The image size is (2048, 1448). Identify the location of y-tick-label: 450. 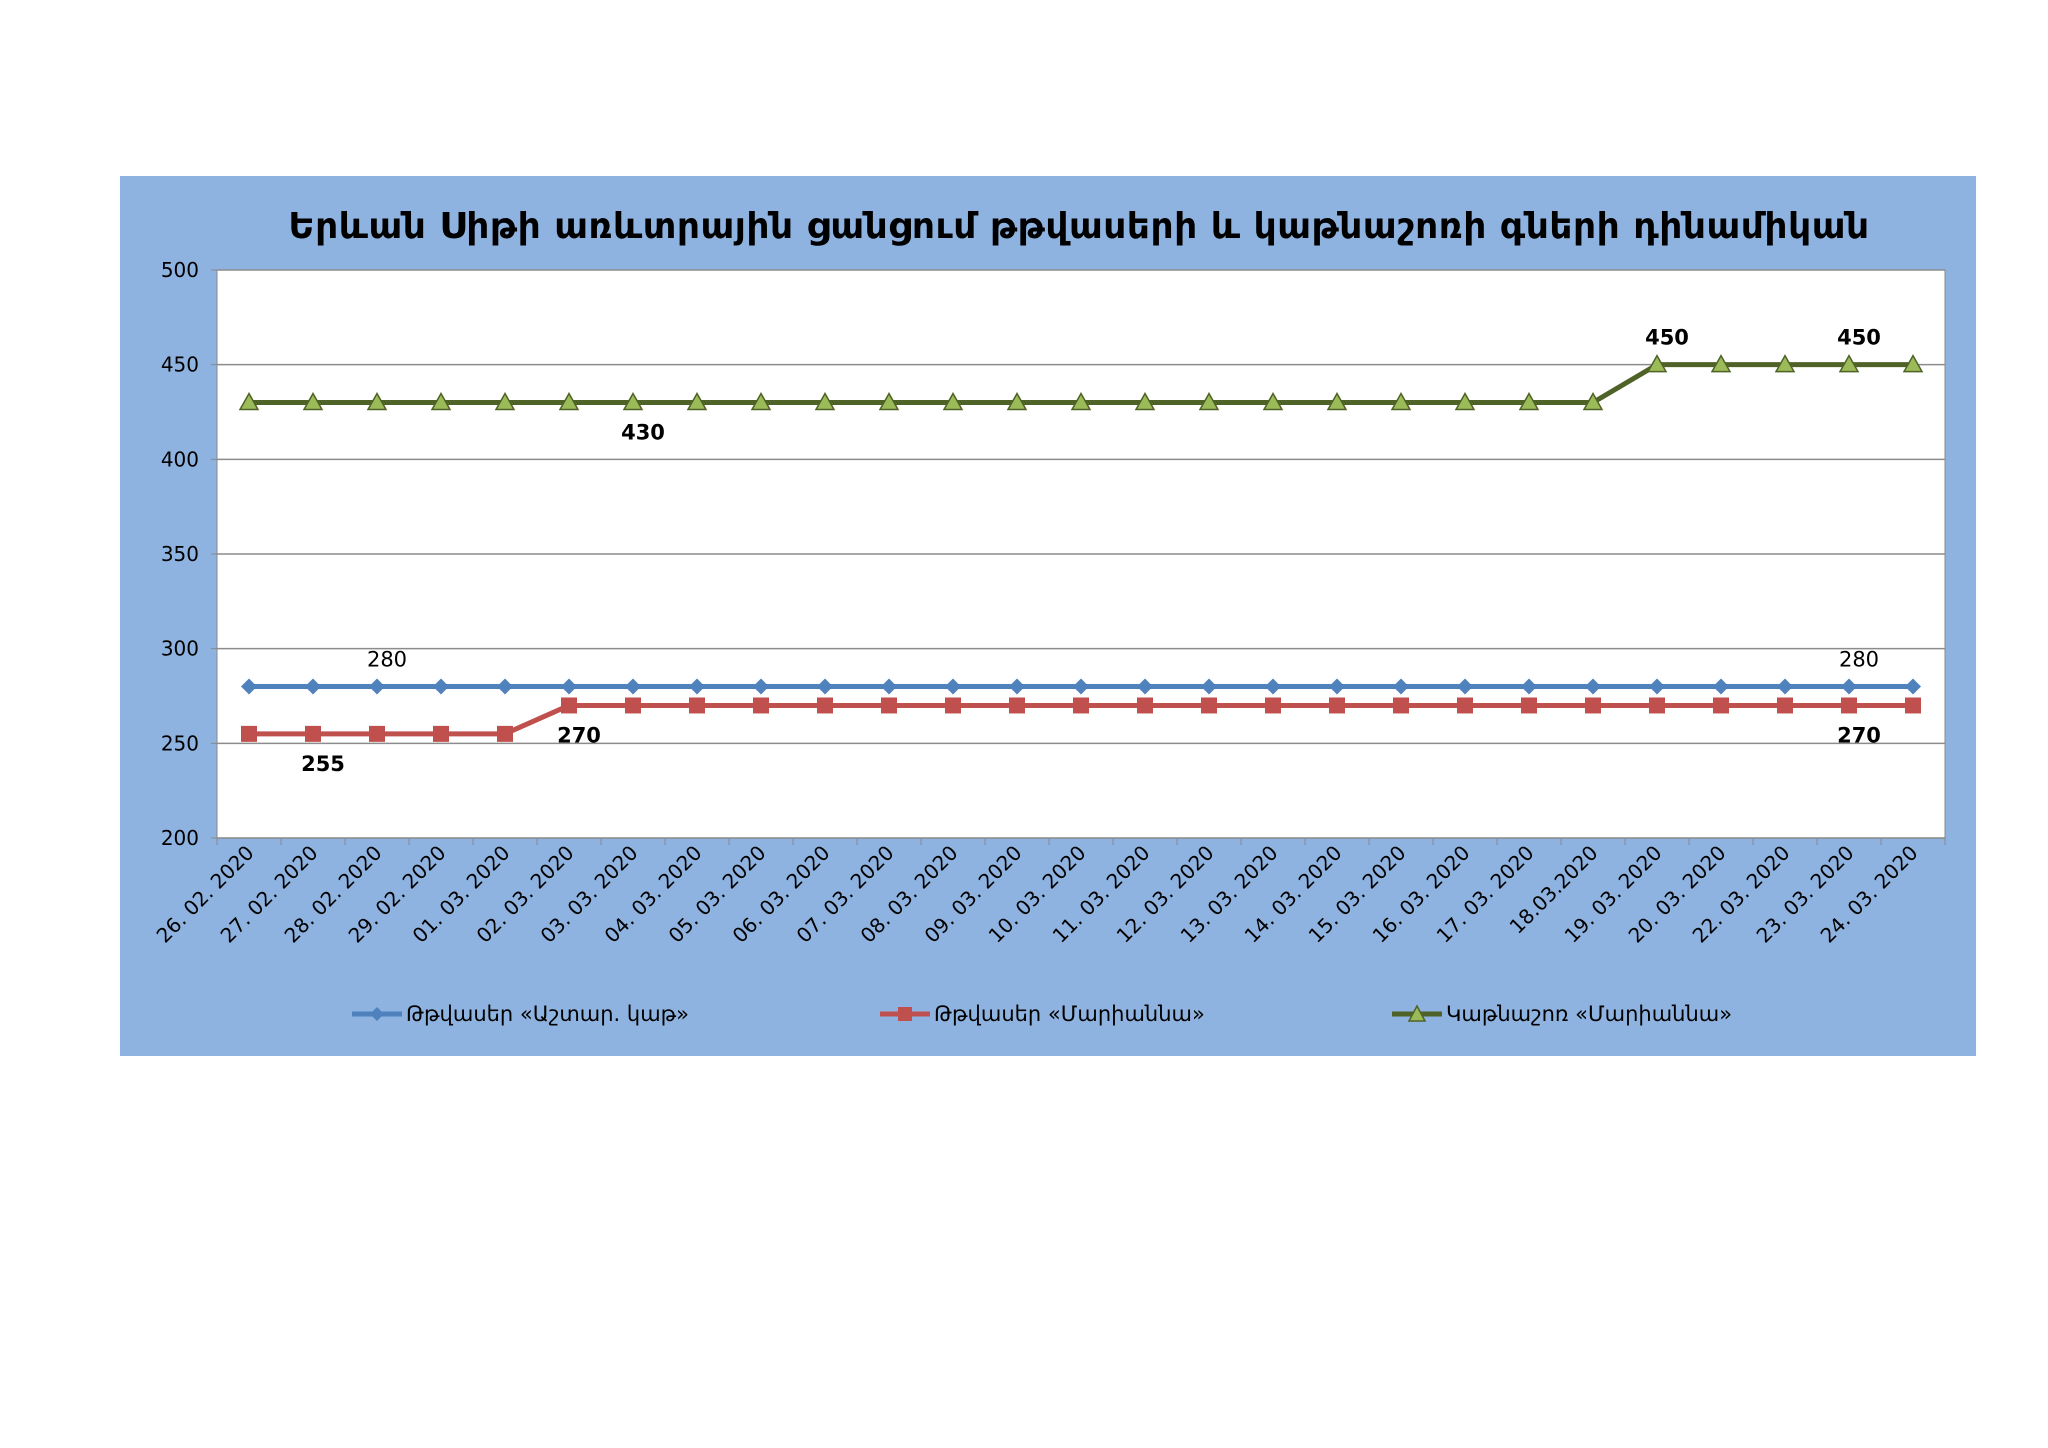
(180, 365).